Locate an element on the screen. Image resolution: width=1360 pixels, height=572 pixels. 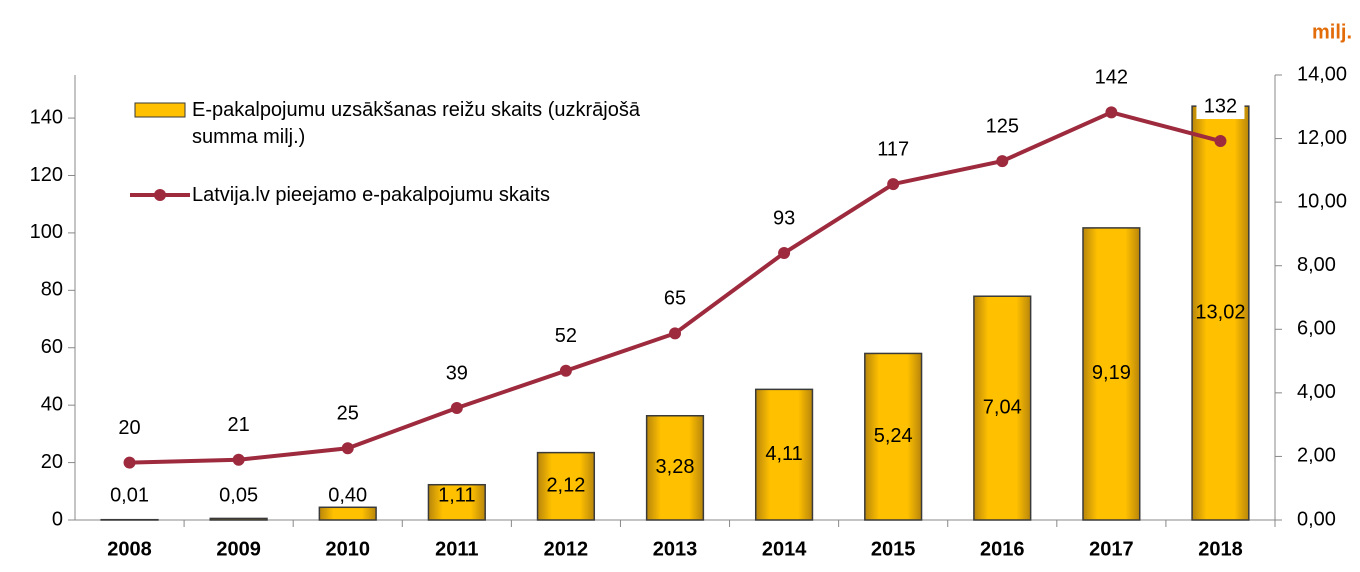
bar-value-label: 2,12 is located at coordinates (565, 486).